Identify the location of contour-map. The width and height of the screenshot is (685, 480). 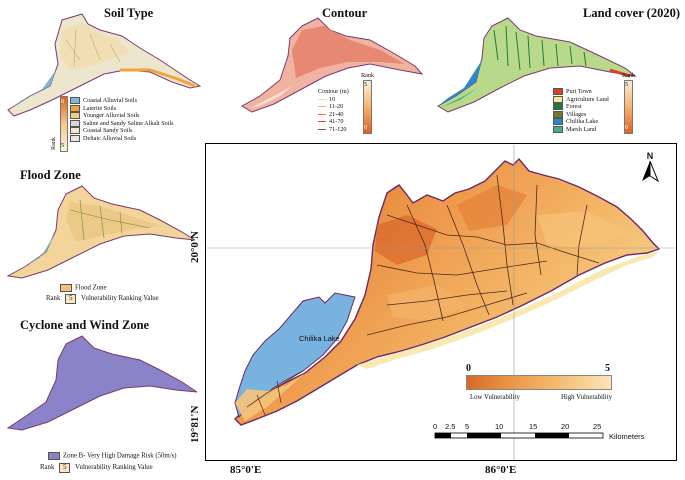
(332, 65).